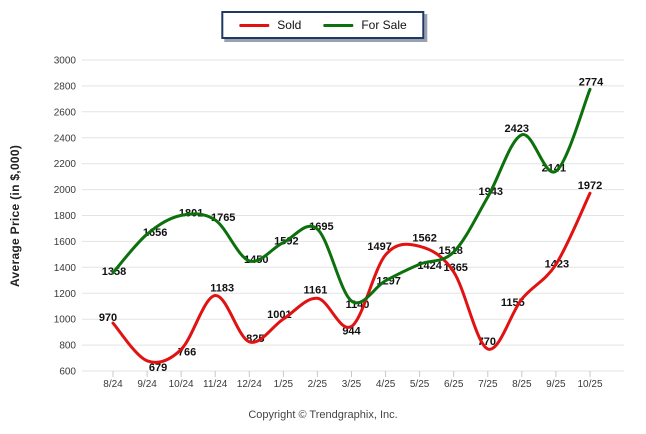 The height and width of the screenshot is (434, 646). What do you see at coordinates (386, 384) in the screenshot?
I see `x-tick-label: 4/25` at bounding box center [386, 384].